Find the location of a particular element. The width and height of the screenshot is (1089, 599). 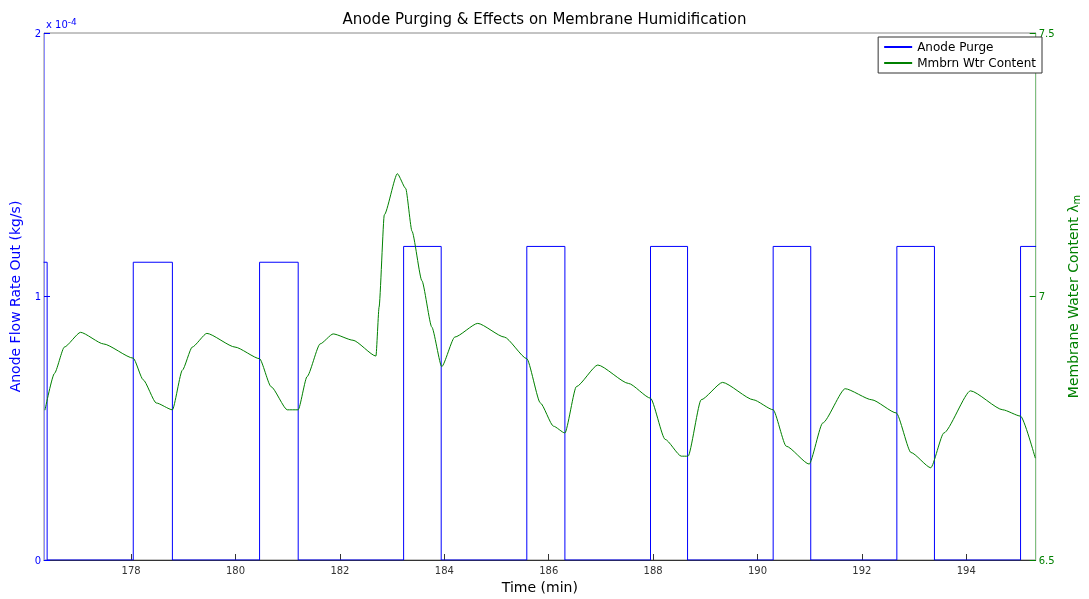

x-axis-title: Time (min) is located at coordinates (539, 587).